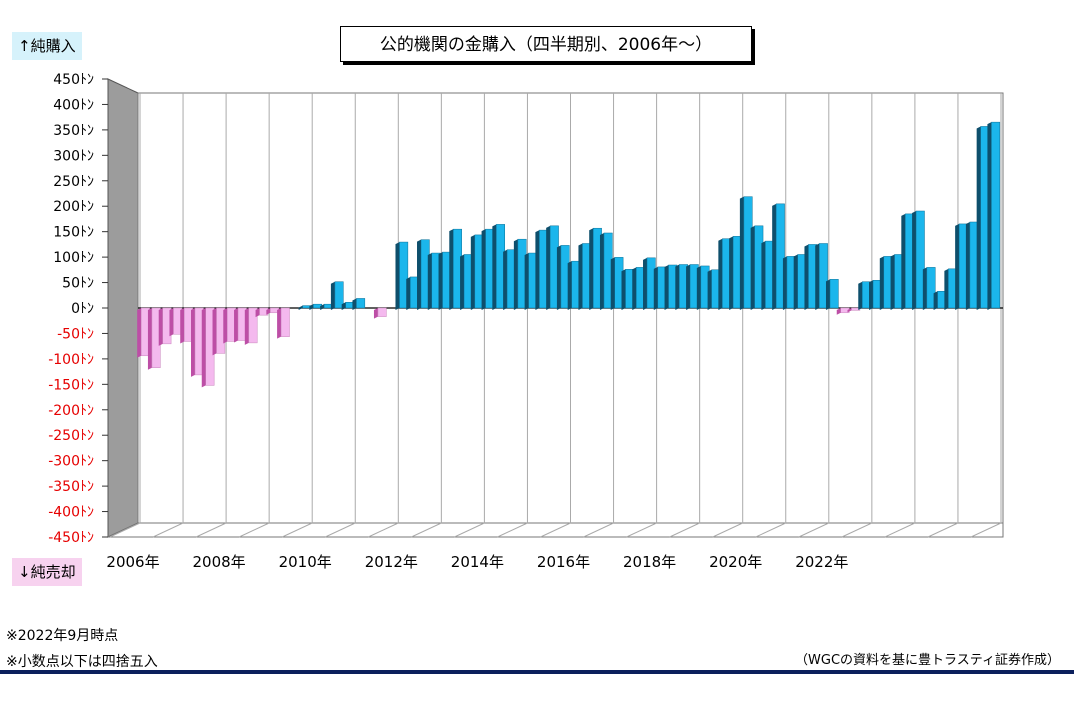  Describe the element at coordinates (73, 80) in the screenshot. I see `y-tick-label: 450ﾄﾝ` at that location.